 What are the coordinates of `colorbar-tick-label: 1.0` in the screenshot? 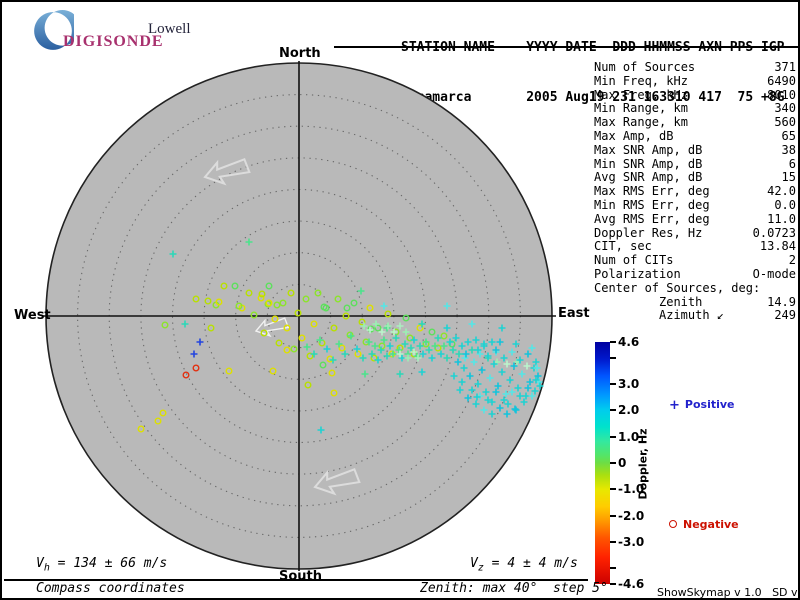 It's located at (629, 436).